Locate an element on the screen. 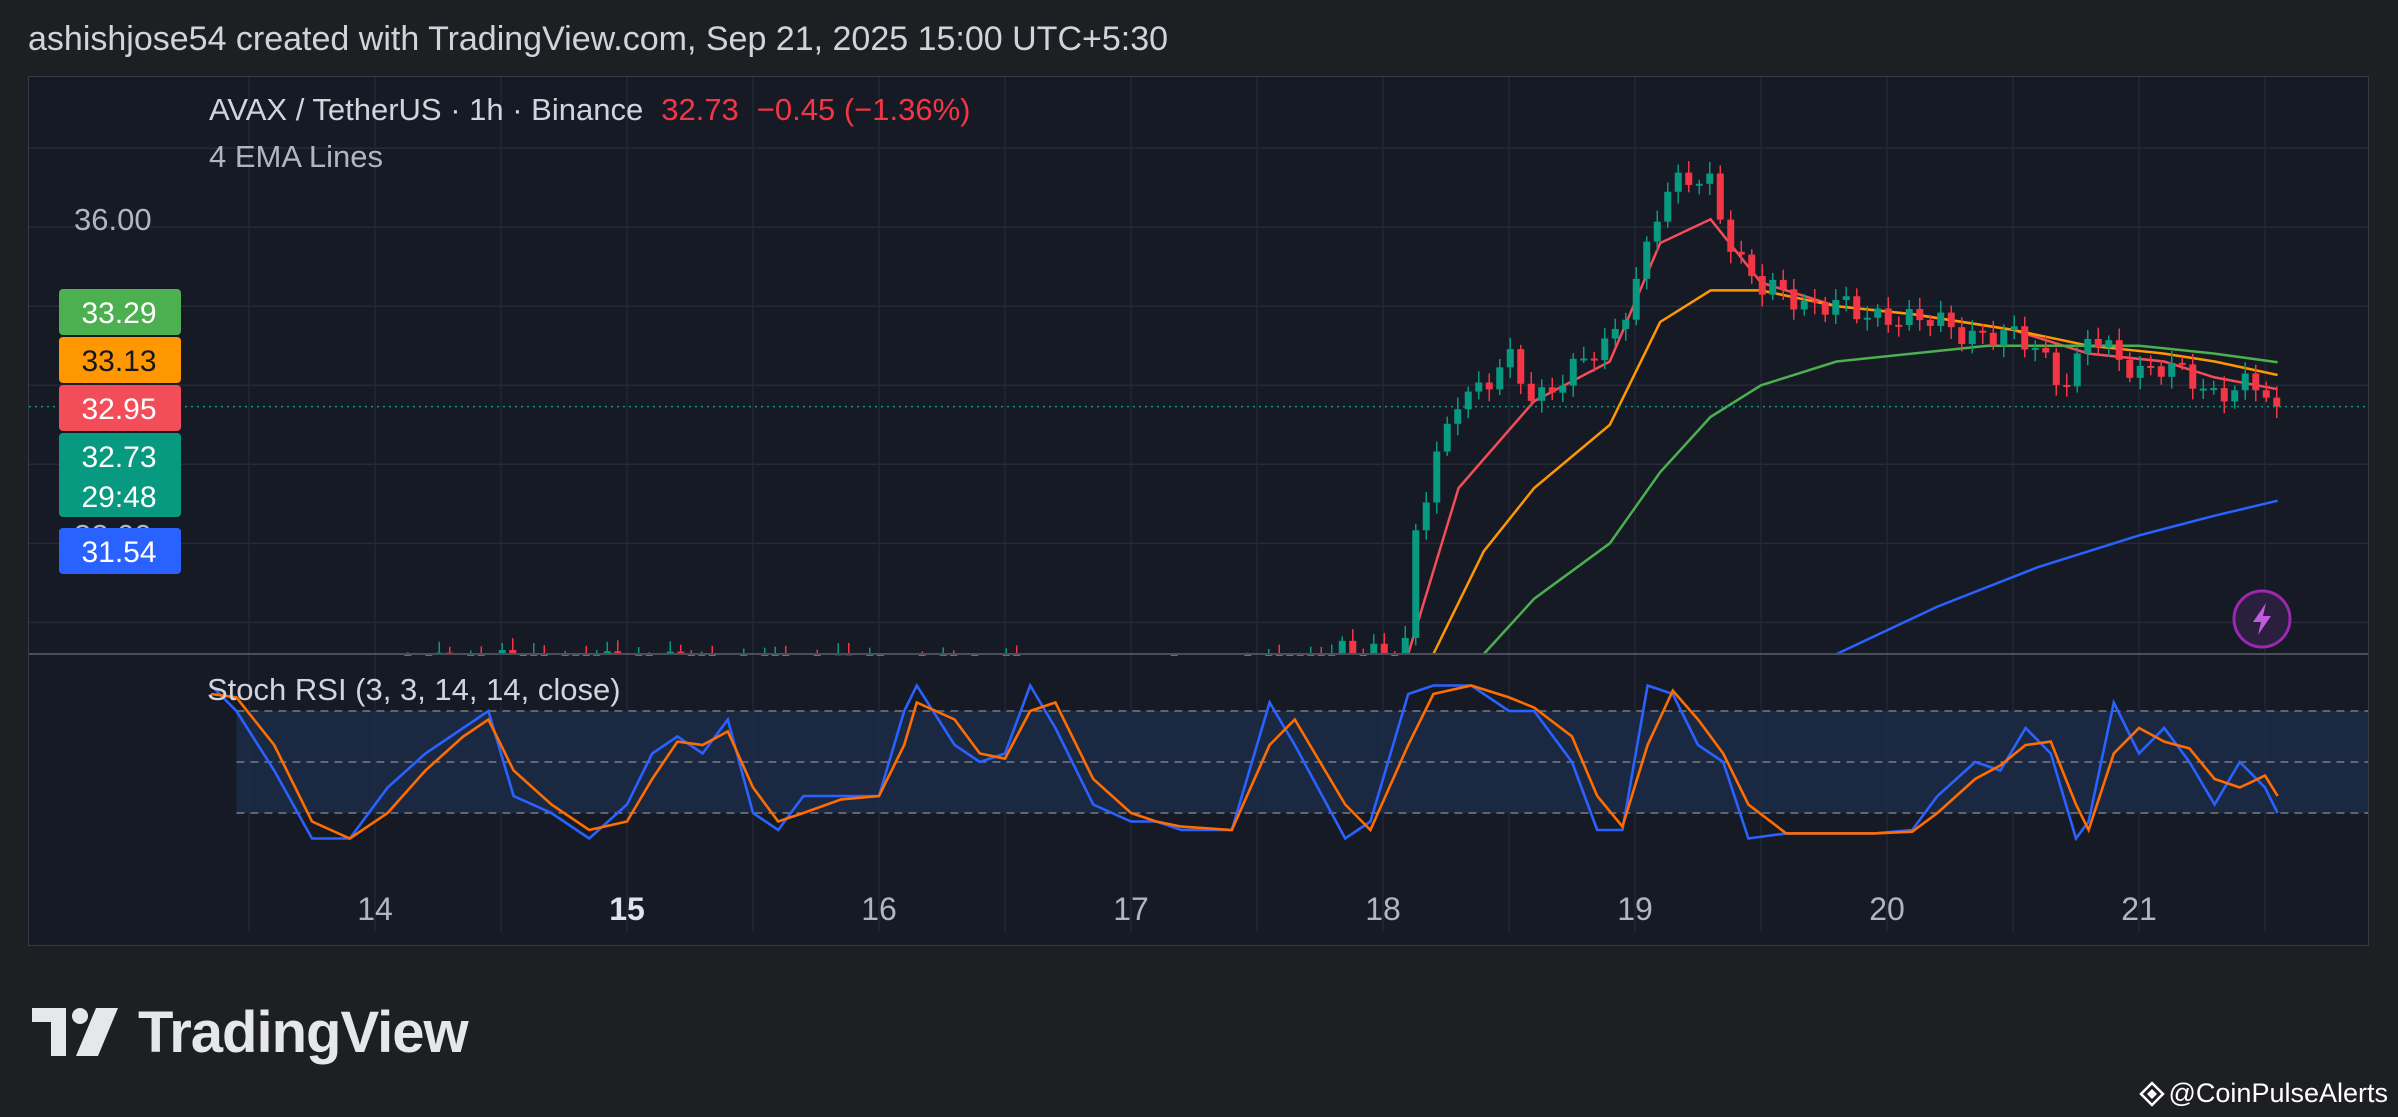 The width and height of the screenshot is (2398, 1117). tradingview-logo-icon is located at coordinates (75, 1032).